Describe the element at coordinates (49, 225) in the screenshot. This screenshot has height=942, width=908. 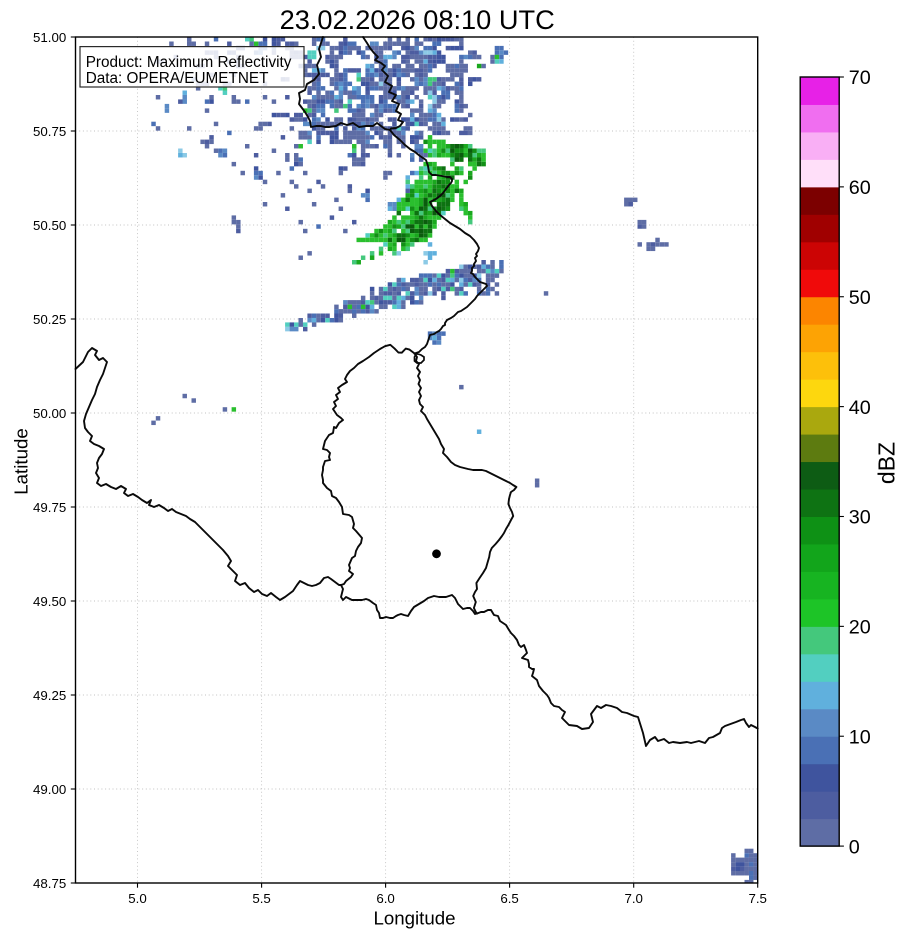
I see `svg-text: 50.50` at that location.